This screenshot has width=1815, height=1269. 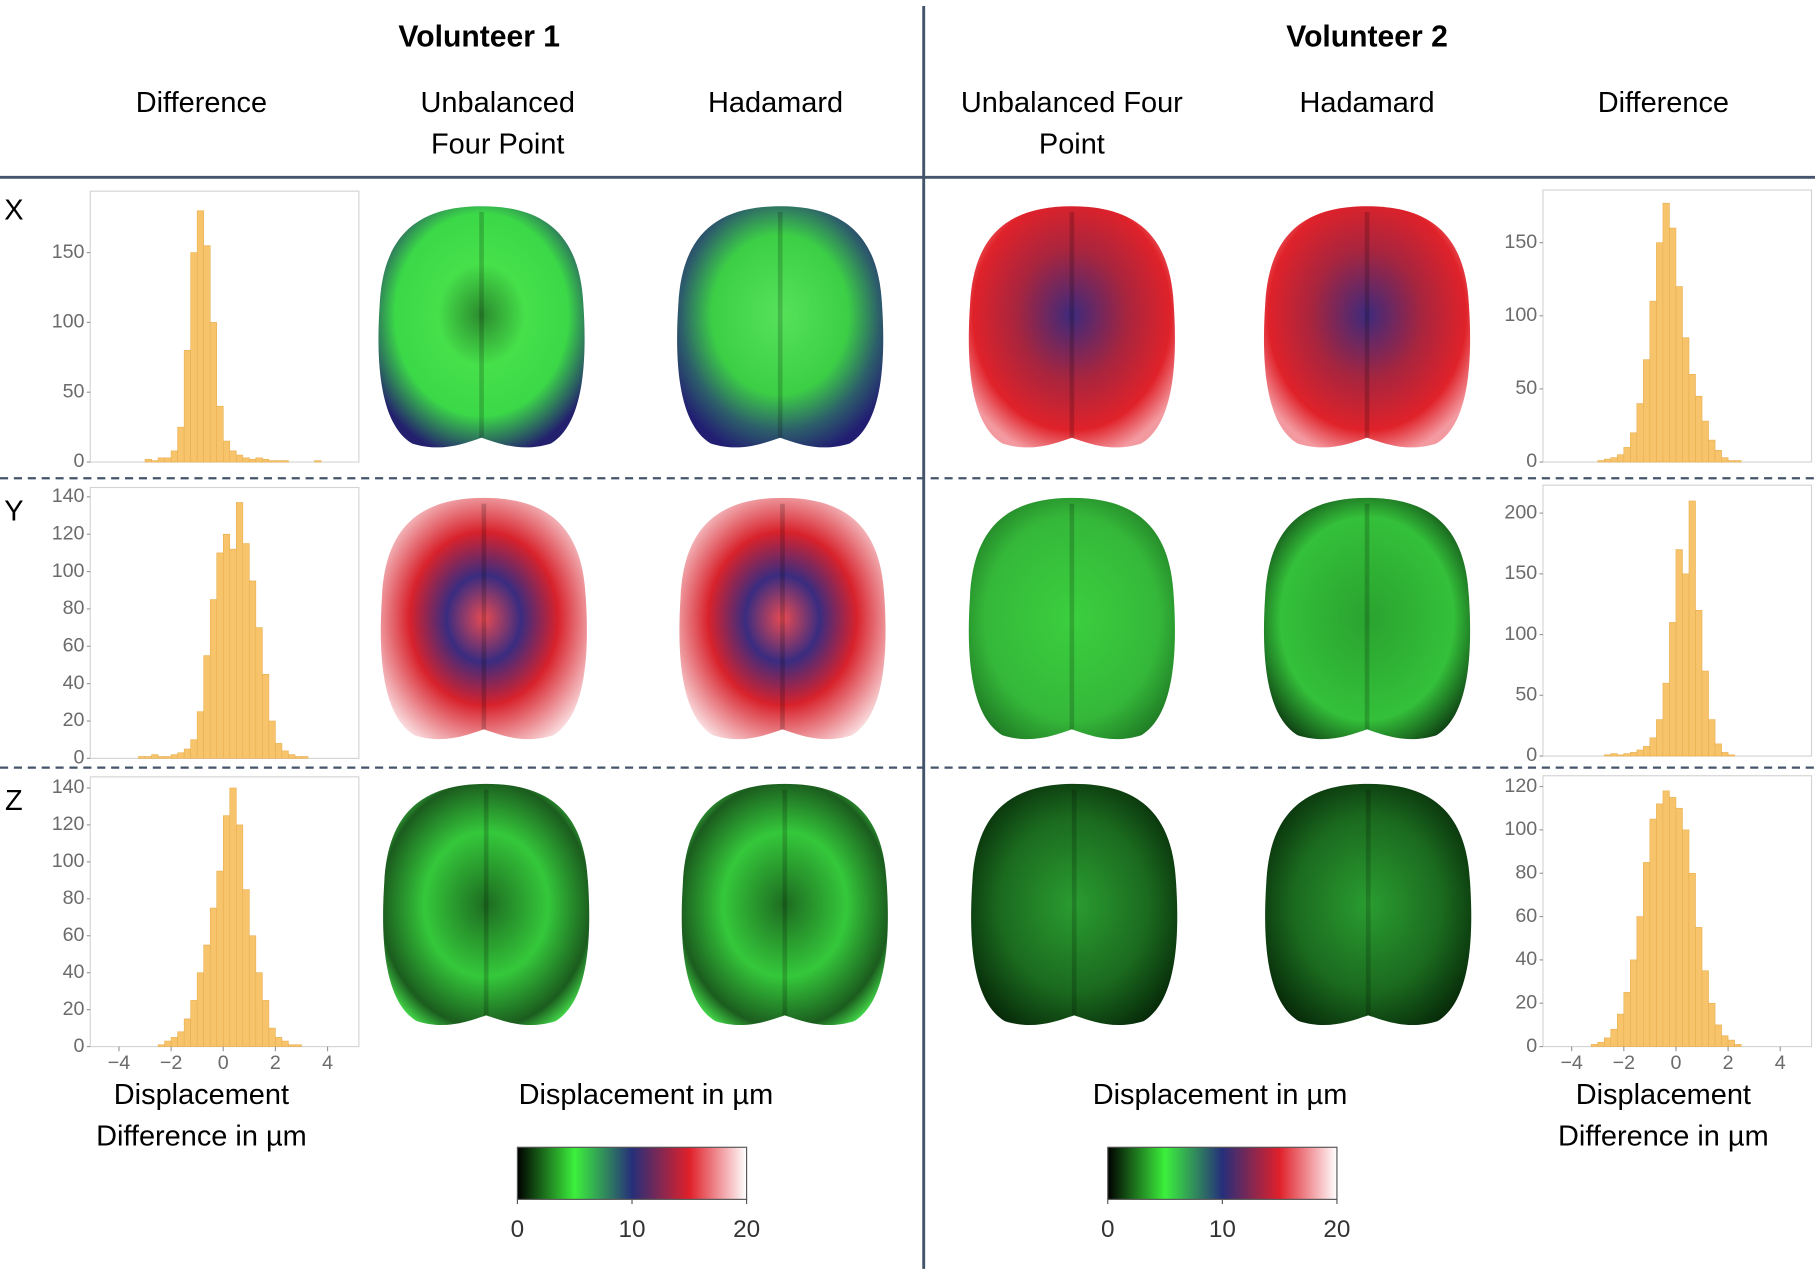 What do you see at coordinates (224, 326) in the screenshot?
I see `plot-frame` at bounding box center [224, 326].